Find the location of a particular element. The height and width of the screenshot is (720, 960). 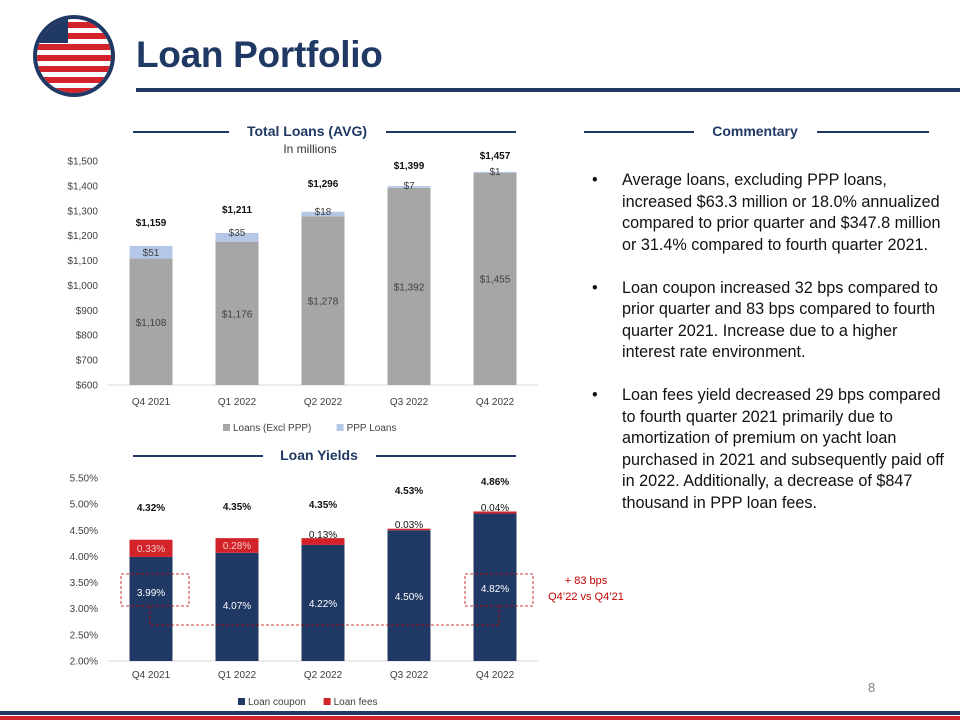

undefined-data-label: $1 is located at coordinates (495, 172).